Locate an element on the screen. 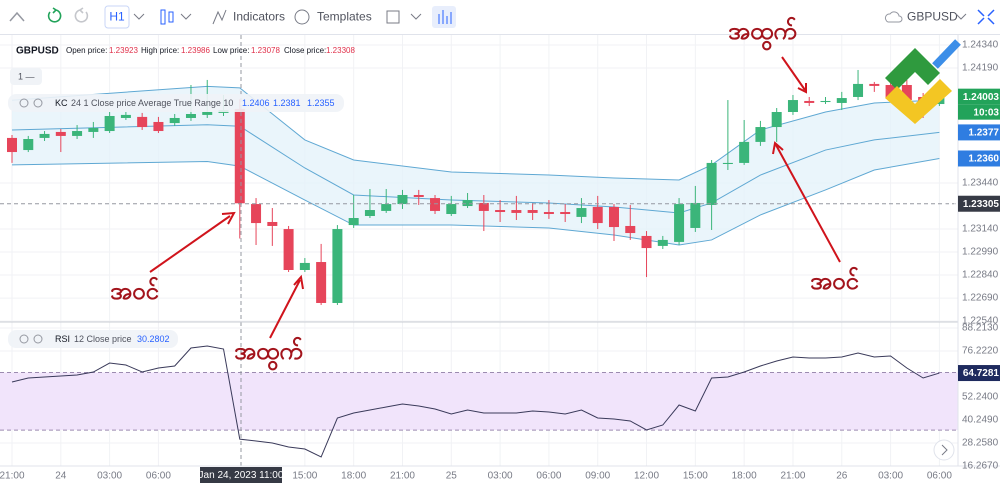 The width and height of the screenshot is (1000, 493). redo-icon is located at coordinates (81, 15).